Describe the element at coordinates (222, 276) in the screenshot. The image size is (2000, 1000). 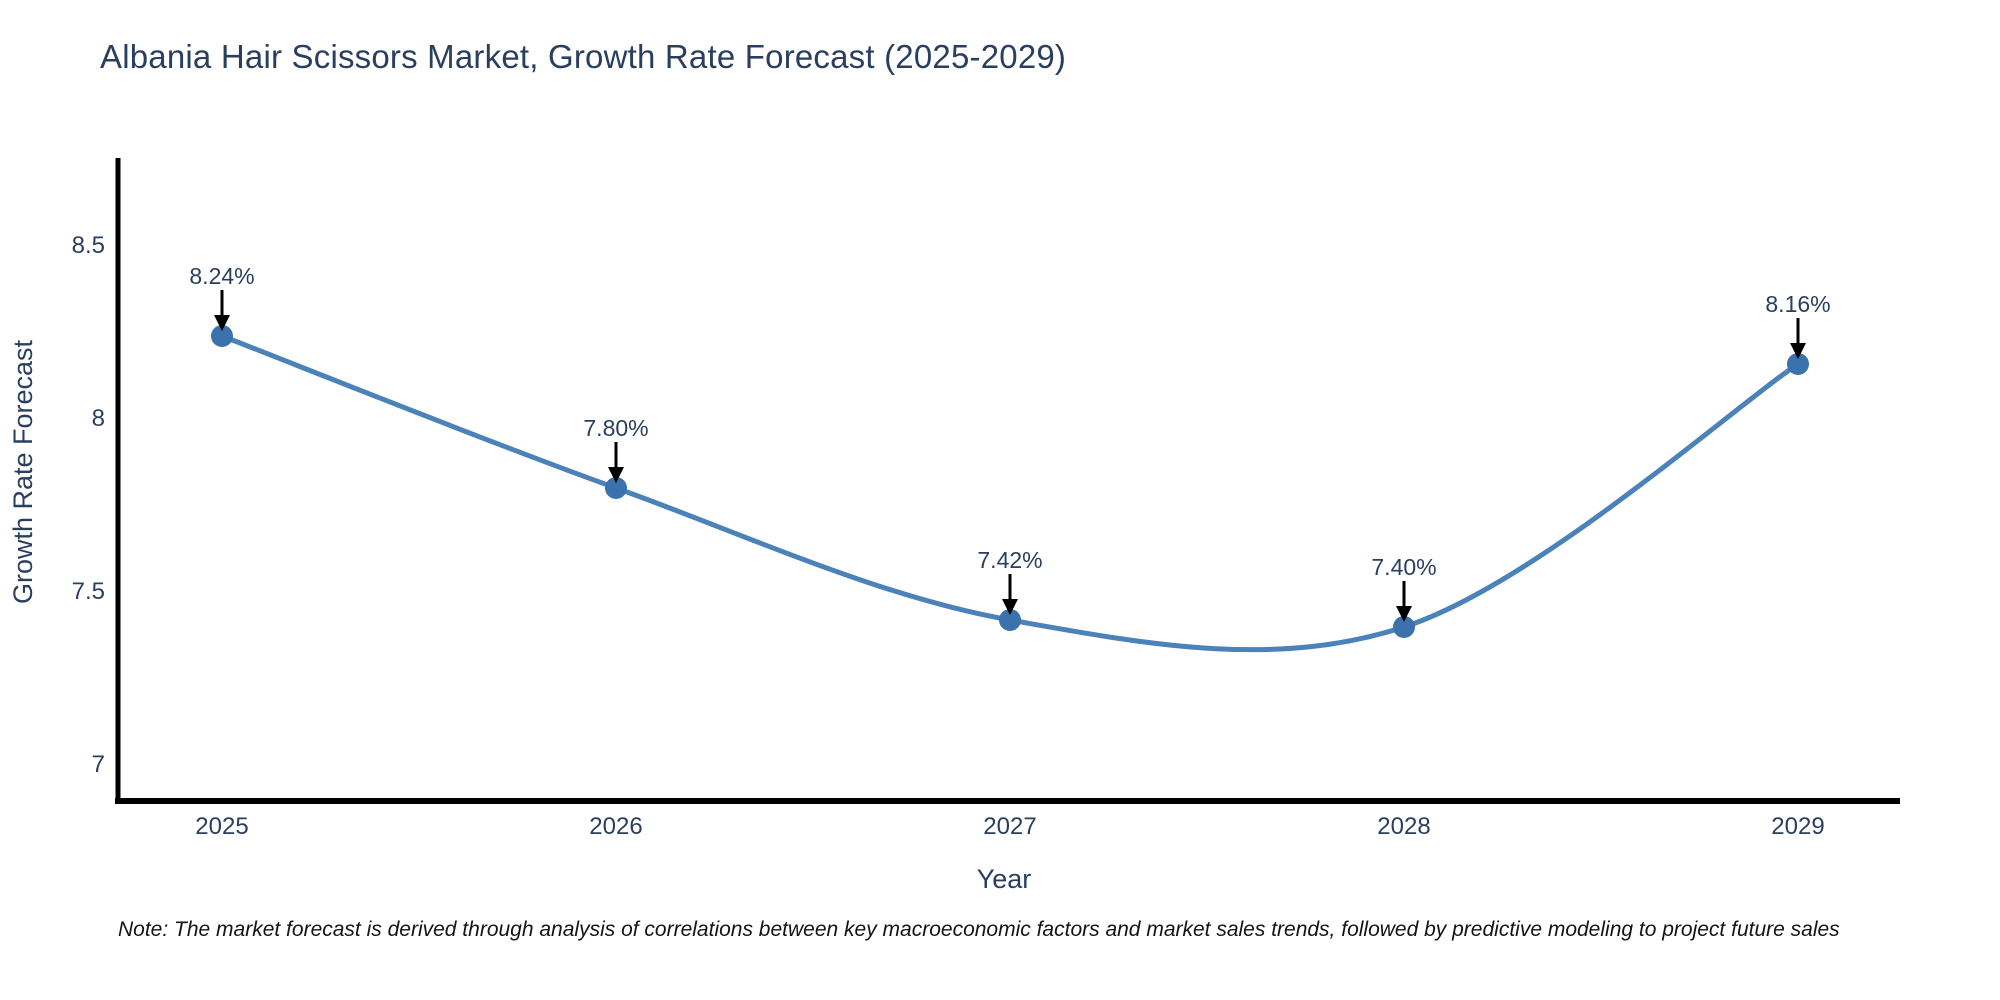
I see `annotation-label-2025: 8.24%` at that location.